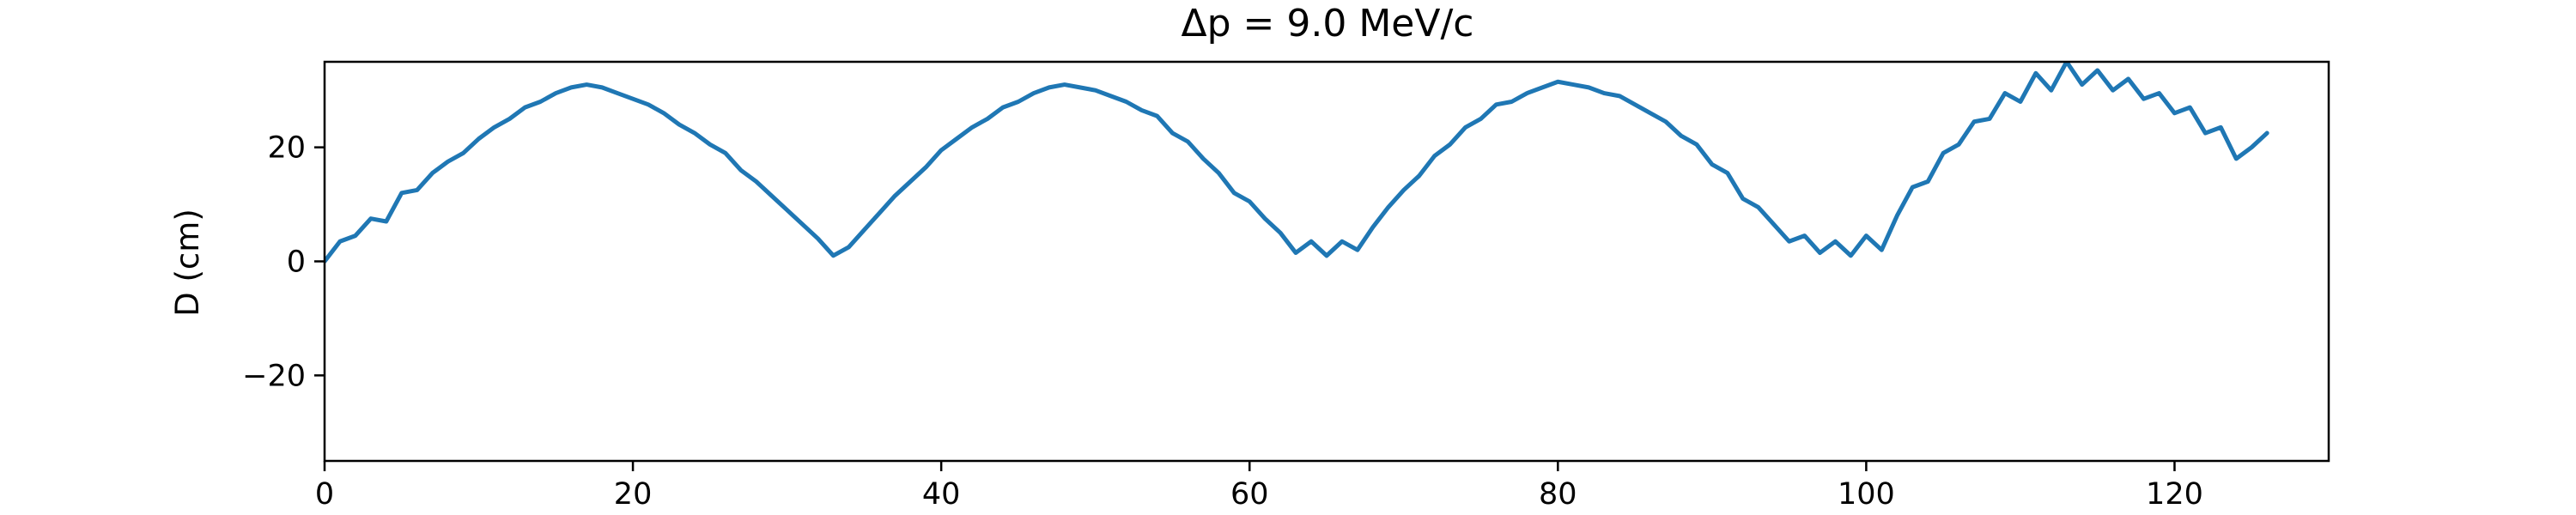 This screenshot has width=2576, height=515. I want to click on x-tick-label: 120, so click(2174, 494).